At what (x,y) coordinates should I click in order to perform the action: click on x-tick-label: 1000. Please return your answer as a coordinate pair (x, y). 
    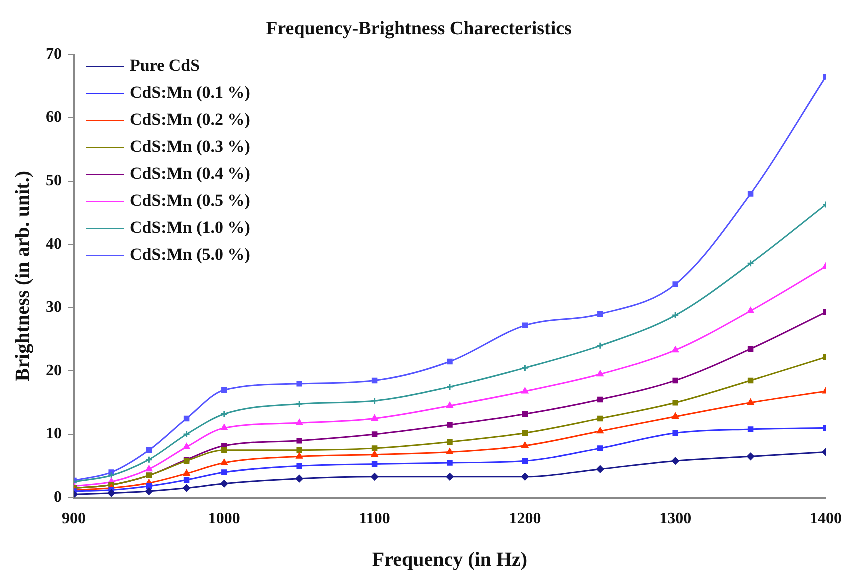
    Looking at the image, I should click on (224, 519).